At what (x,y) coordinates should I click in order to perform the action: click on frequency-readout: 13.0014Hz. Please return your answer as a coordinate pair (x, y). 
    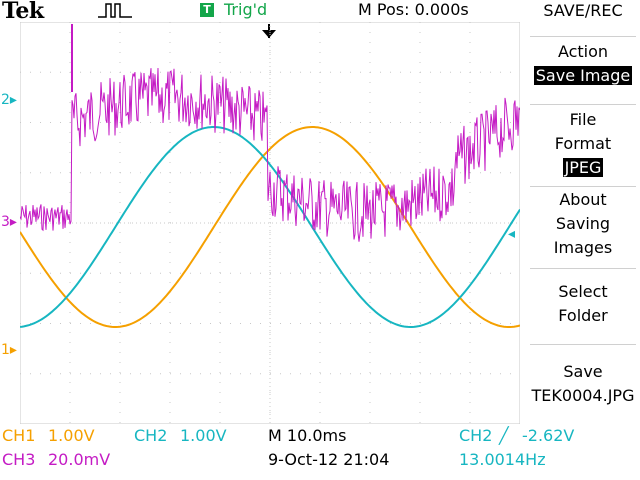
    Looking at the image, I should click on (502, 459).